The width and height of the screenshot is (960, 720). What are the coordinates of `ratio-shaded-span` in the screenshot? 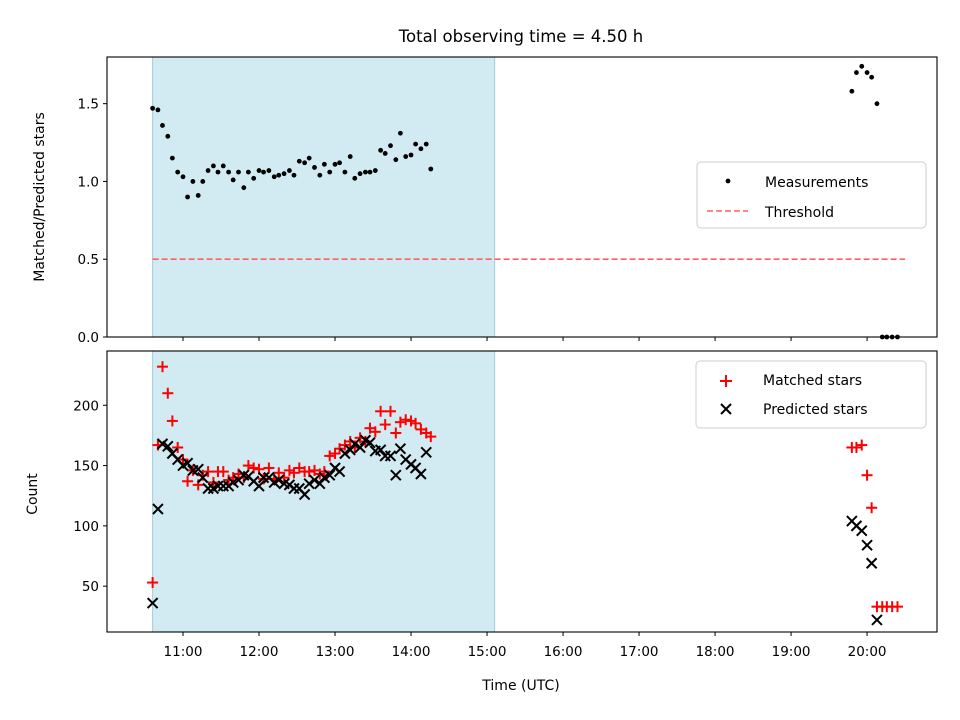 It's located at (324, 197).